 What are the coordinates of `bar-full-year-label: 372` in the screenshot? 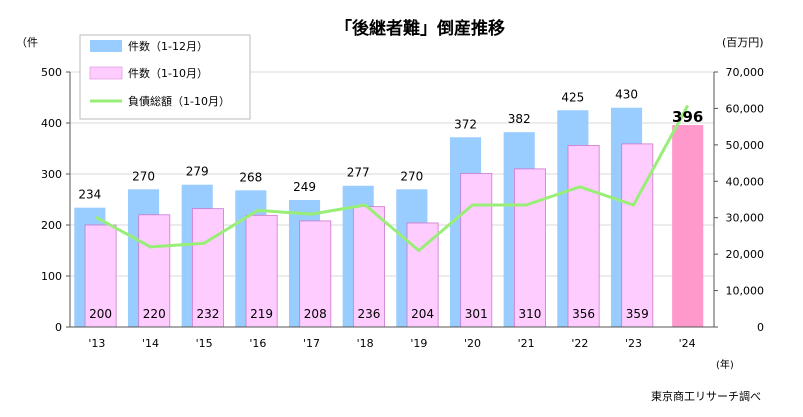 It's located at (465, 124).